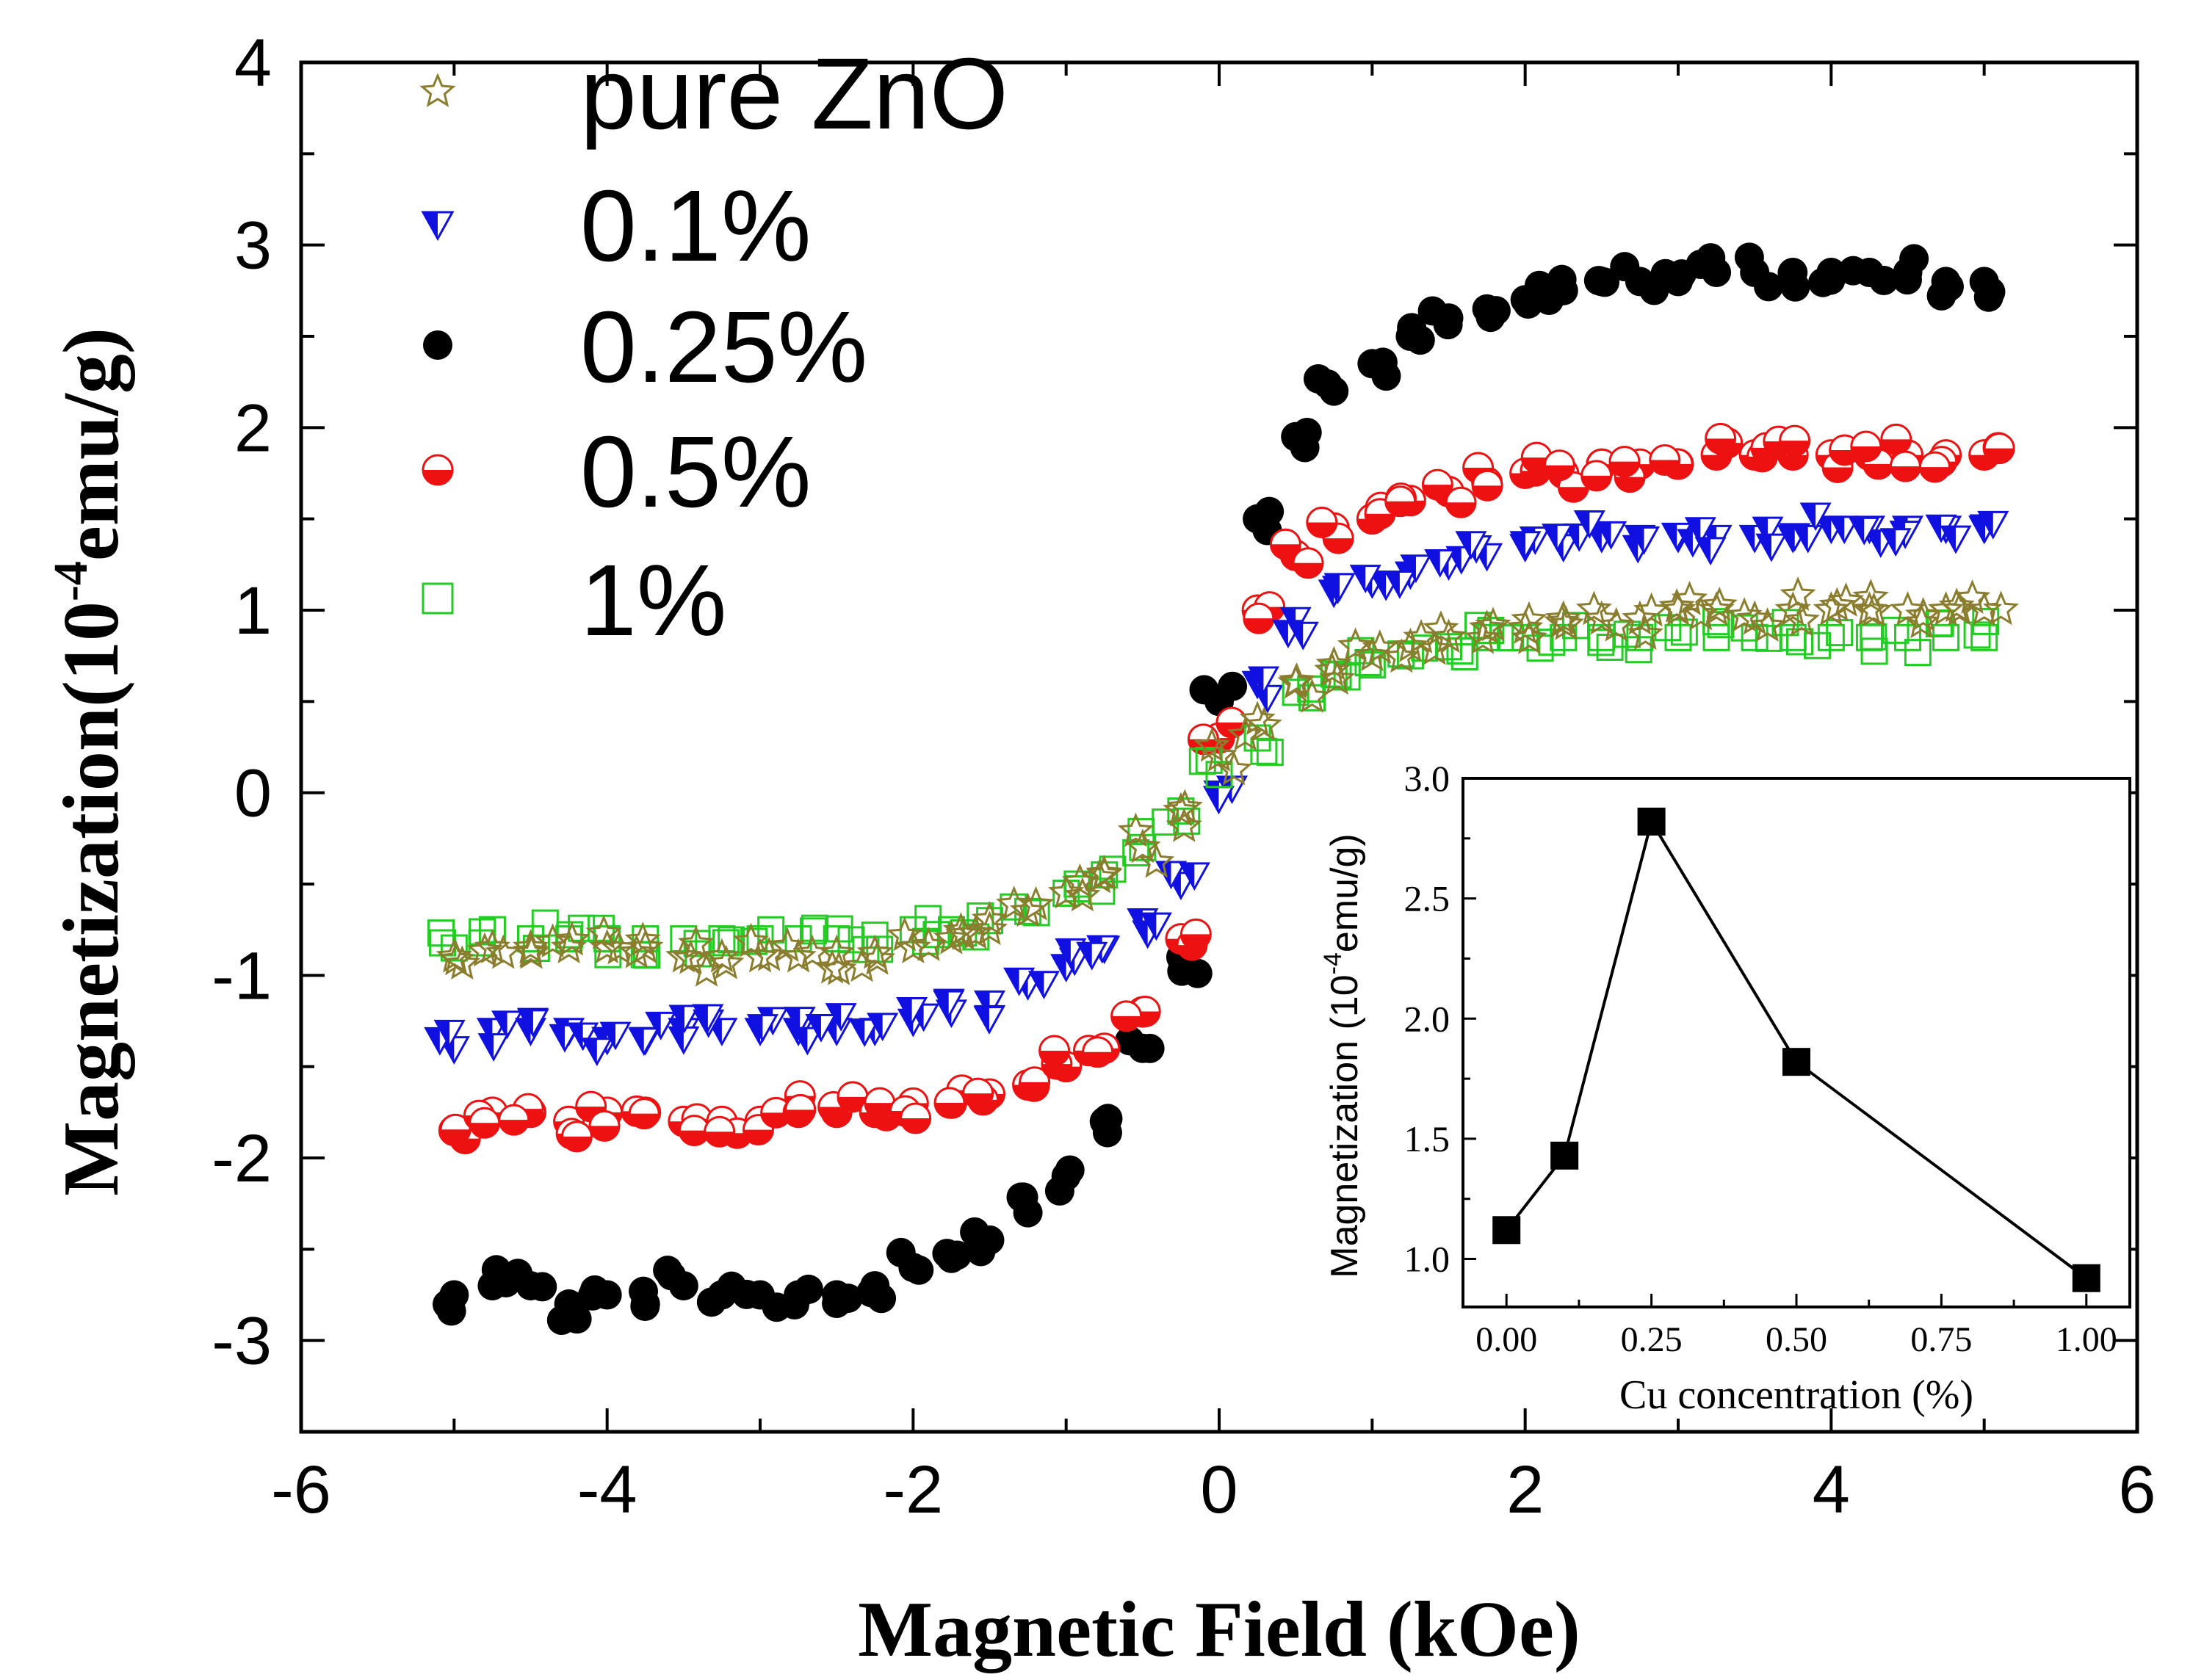  What do you see at coordinates (1344, 892) in the screenshot?
I see `inset-y-axis-title-tail: emu/g)` at bounding box center [1344, 892].